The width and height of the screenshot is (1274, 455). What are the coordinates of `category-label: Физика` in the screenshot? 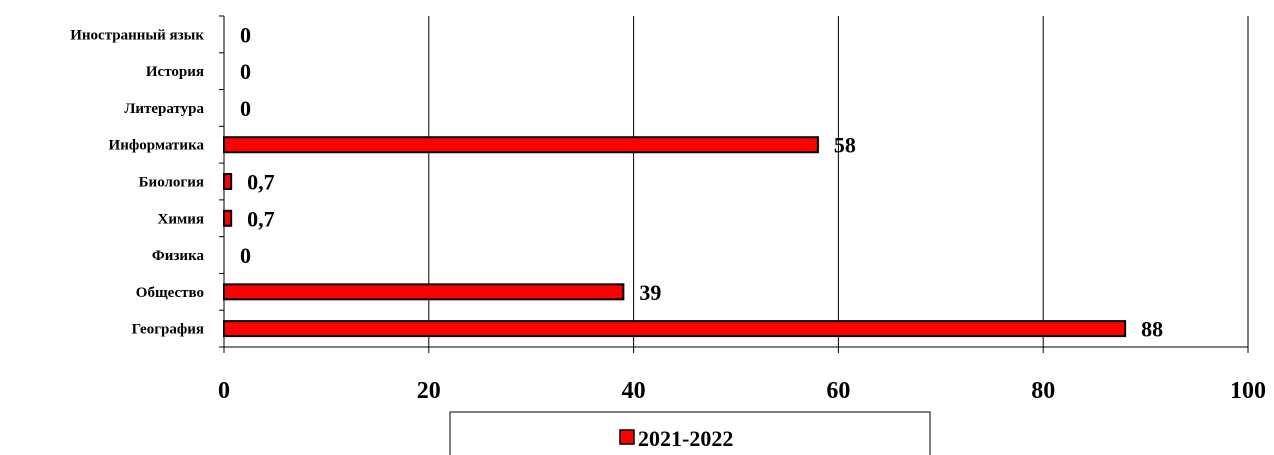 It's located at (178, 256).